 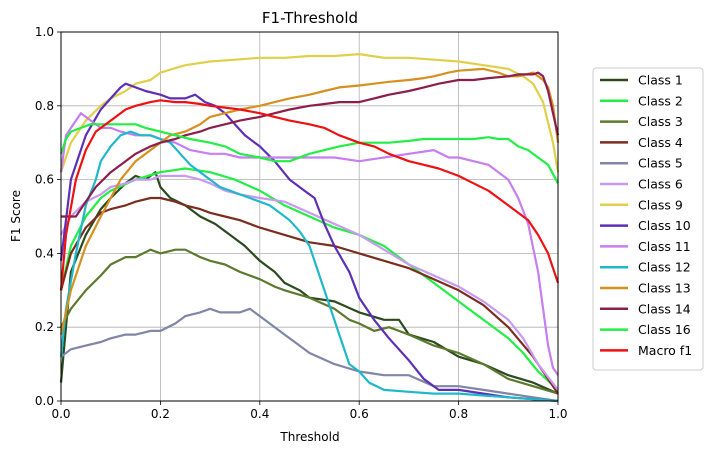 What do you see at coordinates (44, 327) in the screenshot?
I see `y-tick-label: 0.2` at bounding box center [44, 327].